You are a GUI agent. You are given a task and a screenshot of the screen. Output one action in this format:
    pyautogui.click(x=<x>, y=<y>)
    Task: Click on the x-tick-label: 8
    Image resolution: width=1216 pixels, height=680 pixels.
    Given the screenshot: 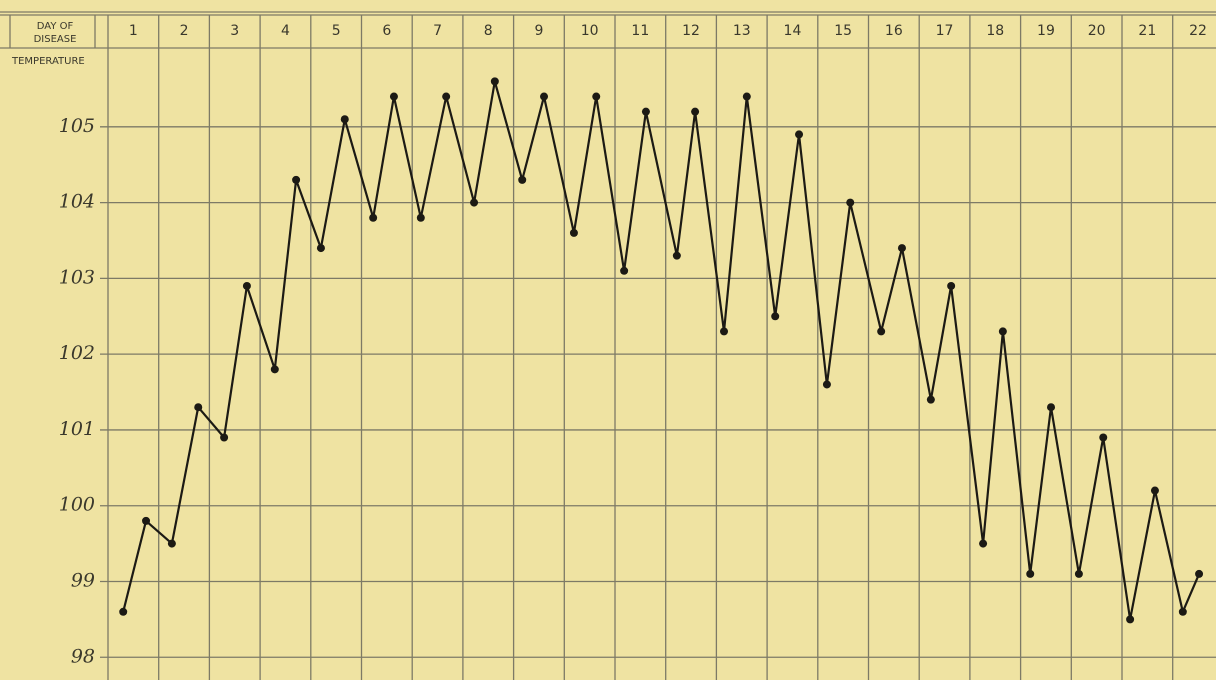 What is the action you would take?
    pyautogui.click(x=488, y=31)
    